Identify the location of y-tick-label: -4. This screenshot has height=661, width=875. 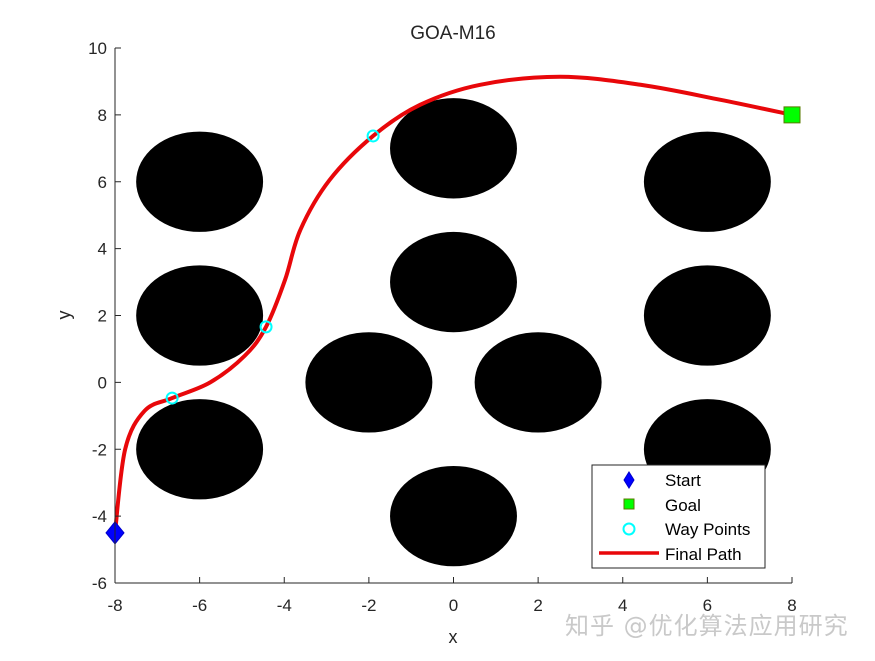
(99, 516).